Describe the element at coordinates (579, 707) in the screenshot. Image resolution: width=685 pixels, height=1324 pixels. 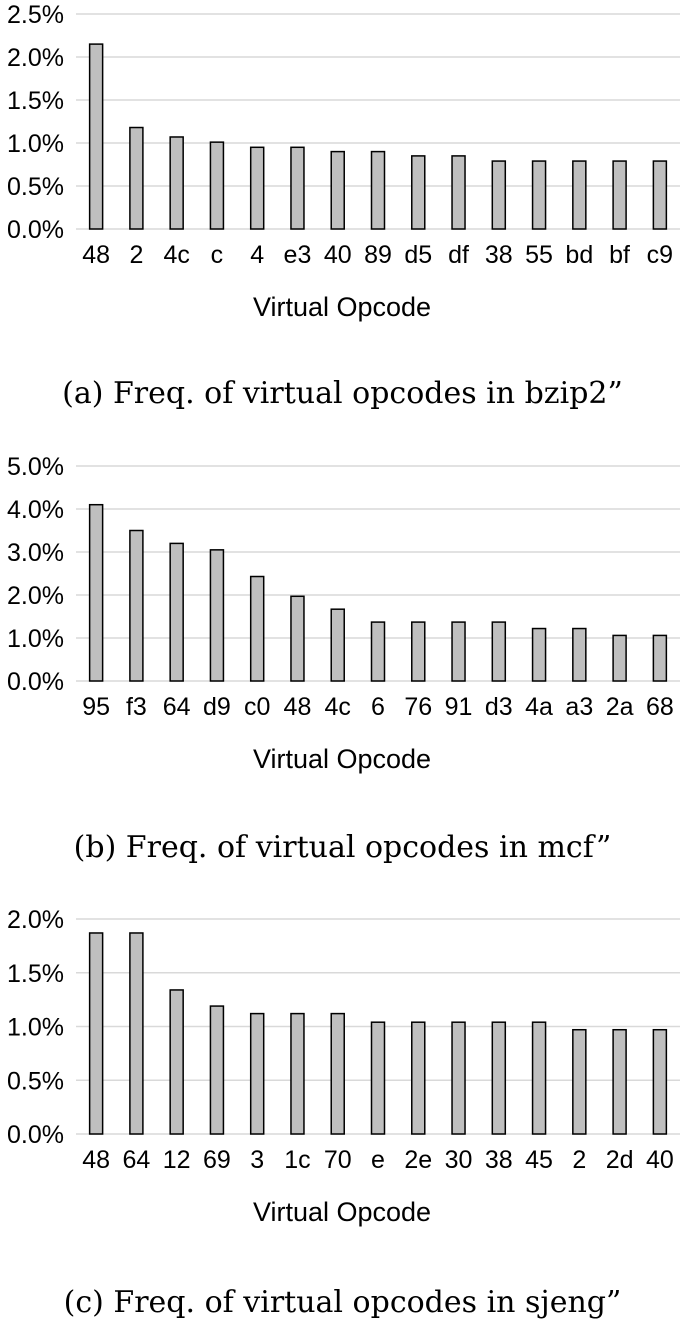
I see `x-tick-label: a3` at that location.